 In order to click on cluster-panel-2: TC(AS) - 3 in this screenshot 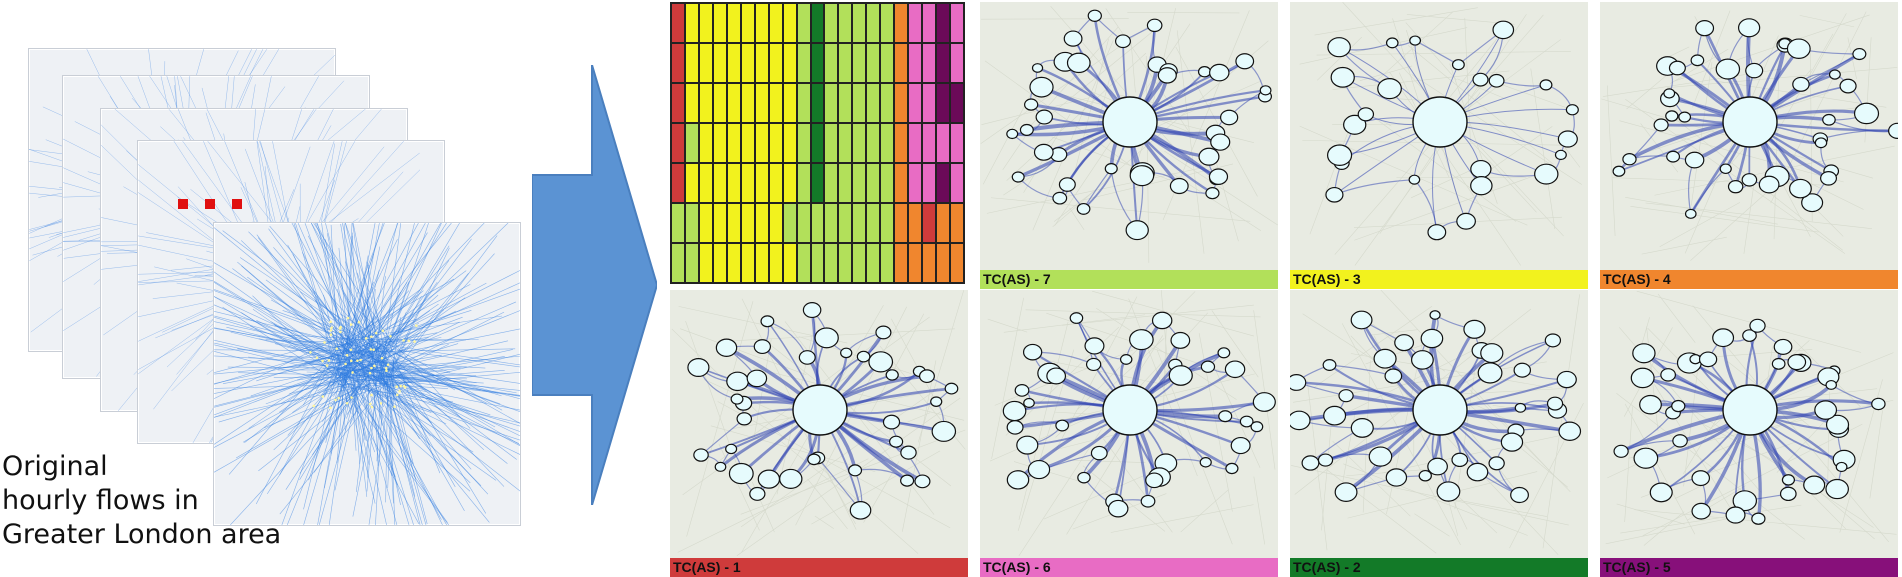, I will do `click(1439, 145)`.